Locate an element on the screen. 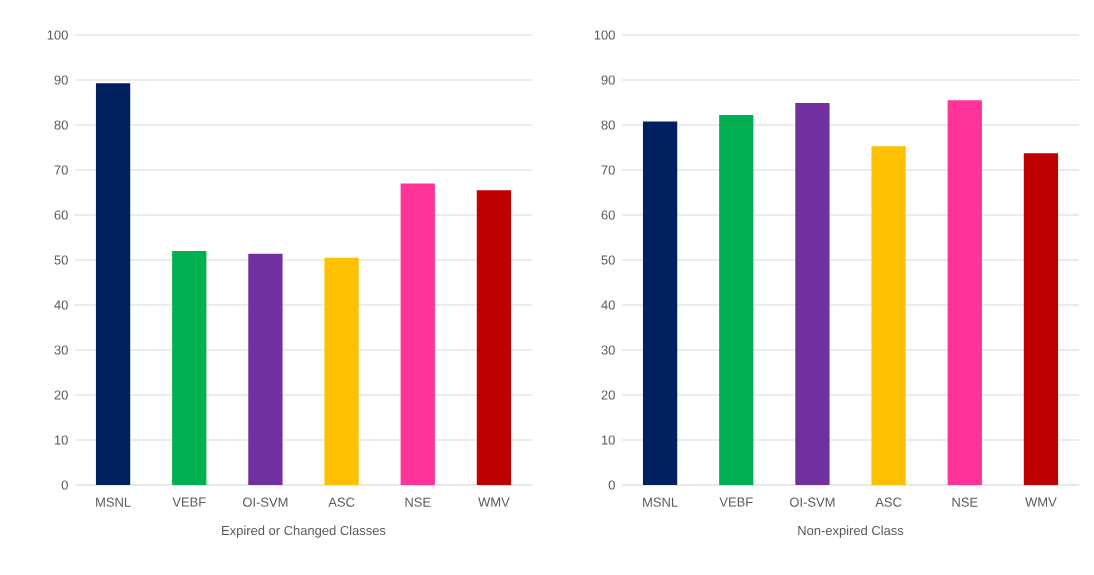 The width and height of the screenshot is (1094, 575). x-axis-title: Non-expired Class is located at coordinates (851, 531).